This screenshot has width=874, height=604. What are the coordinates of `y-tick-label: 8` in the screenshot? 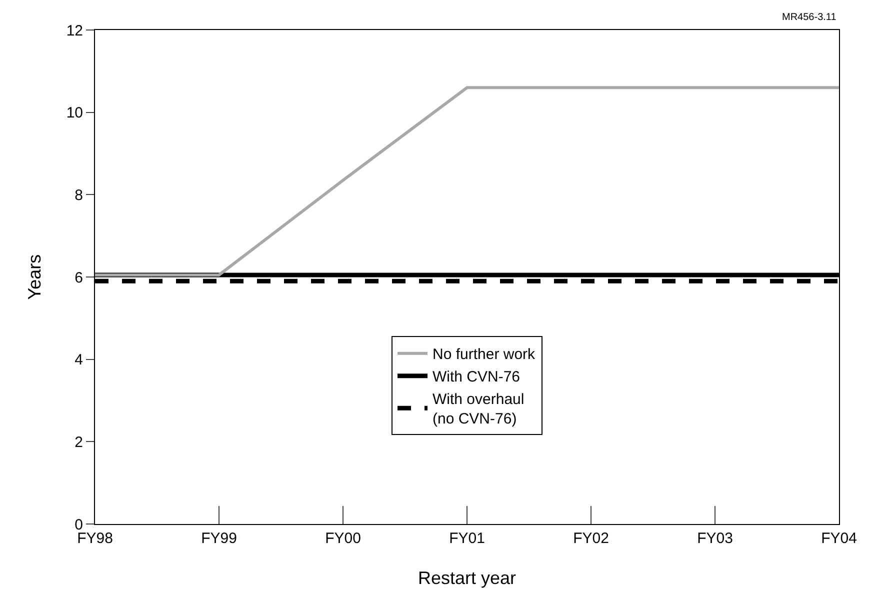 It's located at (78, 195).